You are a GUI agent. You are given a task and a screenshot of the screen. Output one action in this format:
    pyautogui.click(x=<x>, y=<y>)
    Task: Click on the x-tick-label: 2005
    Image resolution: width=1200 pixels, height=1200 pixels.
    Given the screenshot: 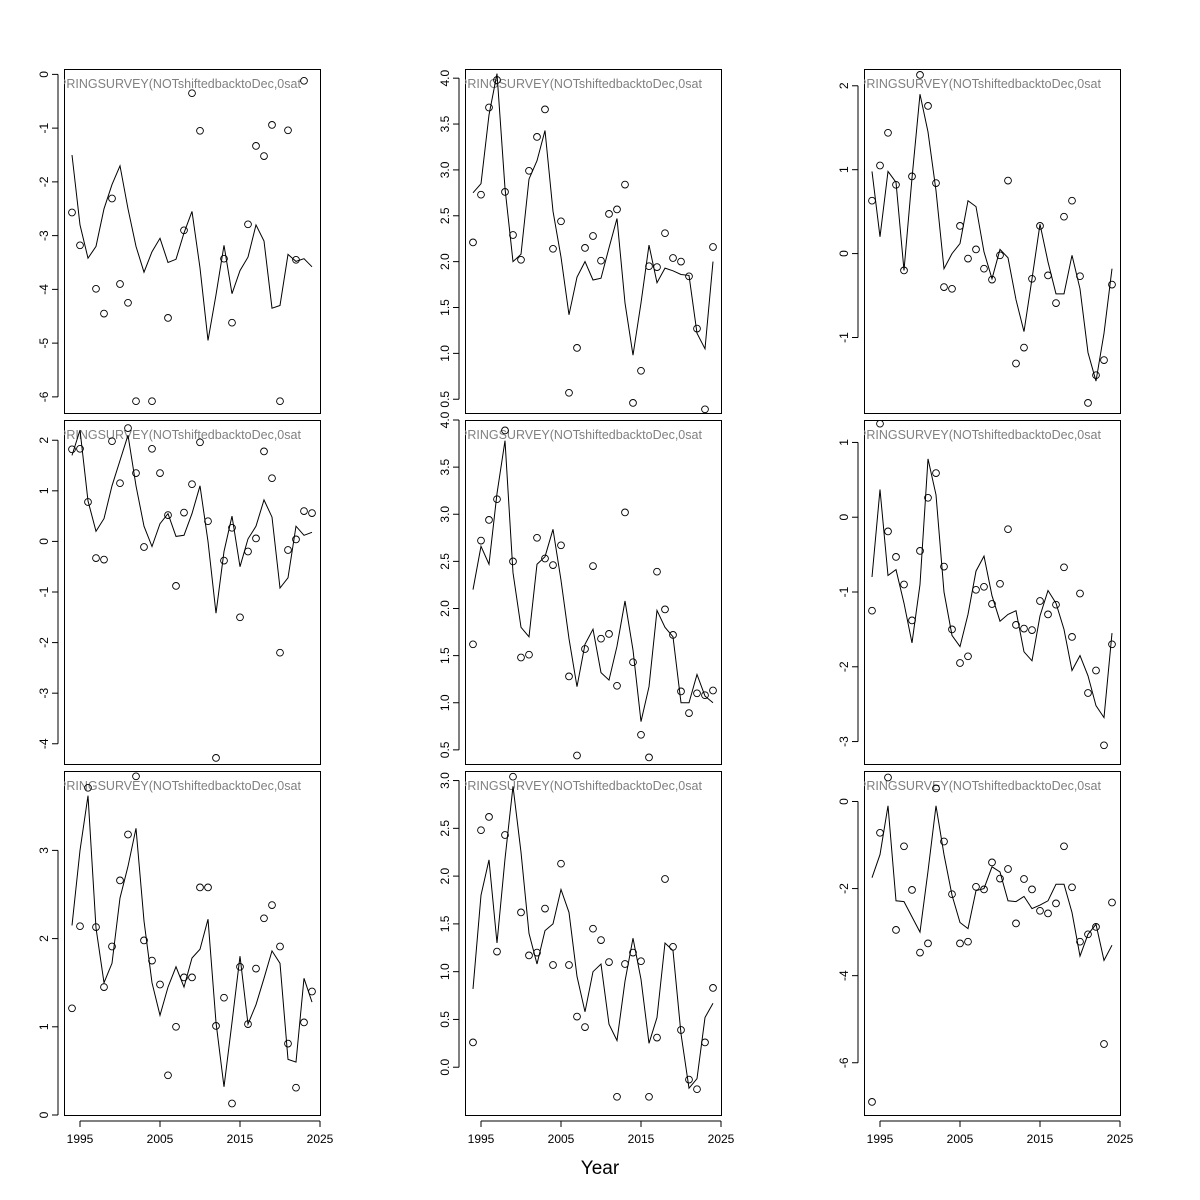 What is the action you would take?
    pyautogui.click(x=160, y=1139)
    